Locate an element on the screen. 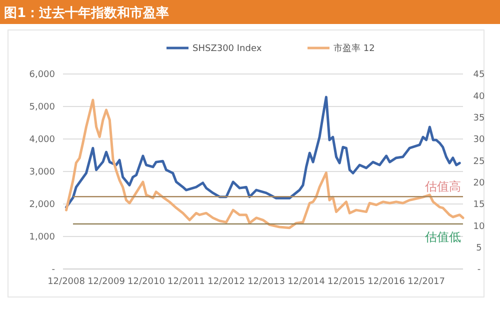  y2-tick-label: 10 is located at coordinates (479, 227).